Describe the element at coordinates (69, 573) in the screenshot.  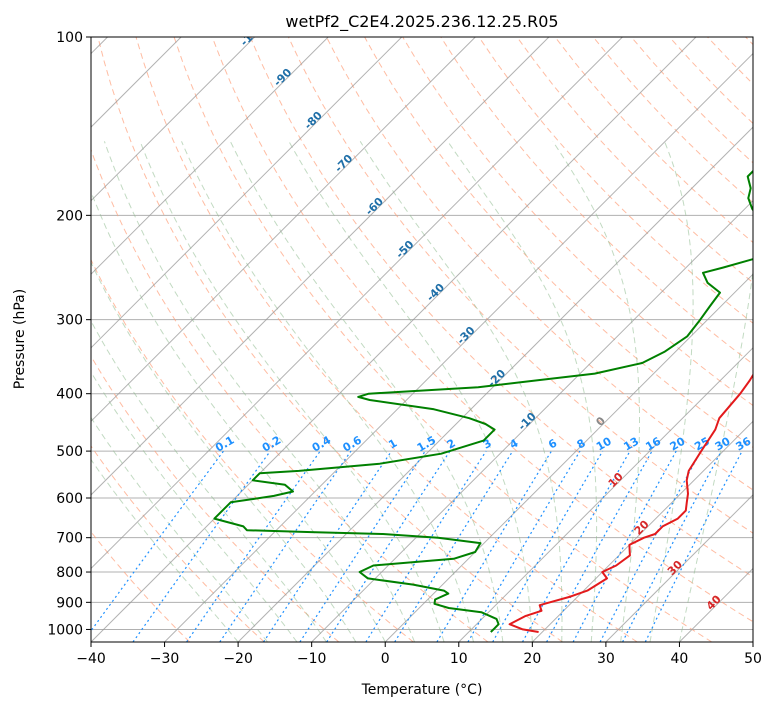
I see `y-tick-label: 800` at that location.